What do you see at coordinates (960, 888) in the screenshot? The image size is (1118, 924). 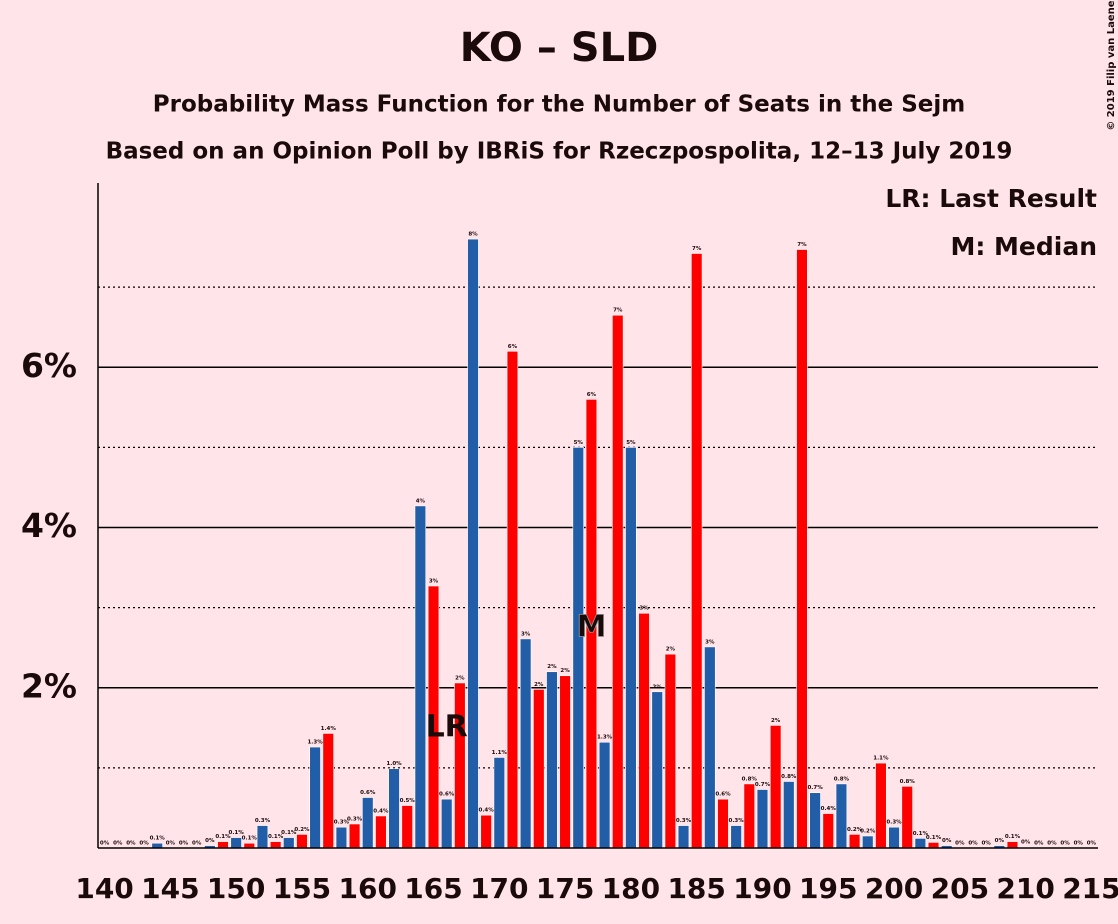 I see `x-tick-label: 205` at bounding box center [960, 888].